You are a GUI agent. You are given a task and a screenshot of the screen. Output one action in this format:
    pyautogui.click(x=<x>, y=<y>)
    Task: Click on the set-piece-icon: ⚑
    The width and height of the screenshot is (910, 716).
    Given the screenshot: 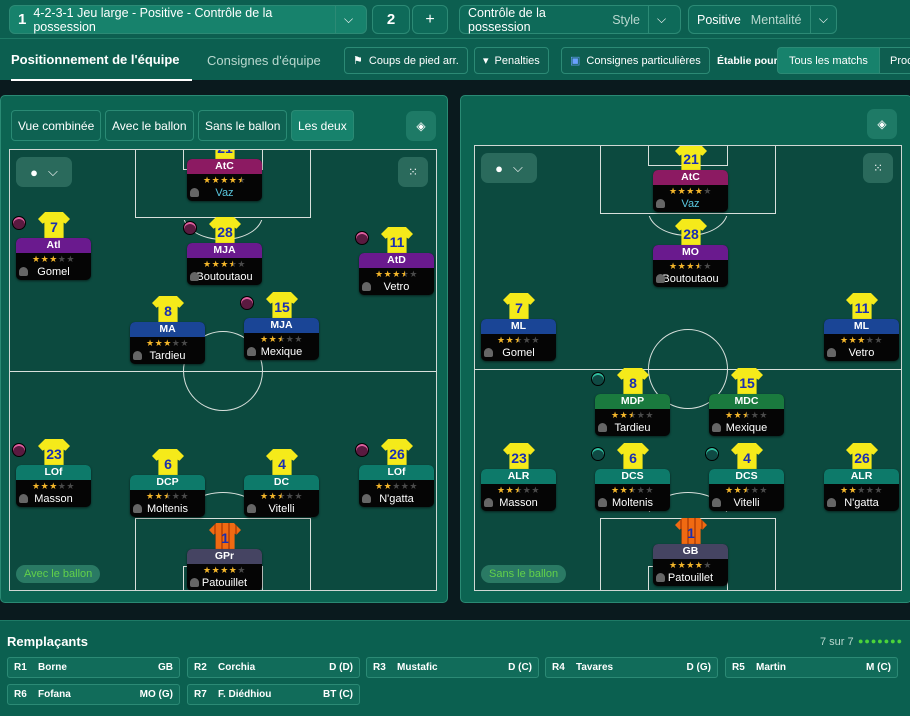 What is the action you would take?
    pyautogui.click(x=358, y=61)
    